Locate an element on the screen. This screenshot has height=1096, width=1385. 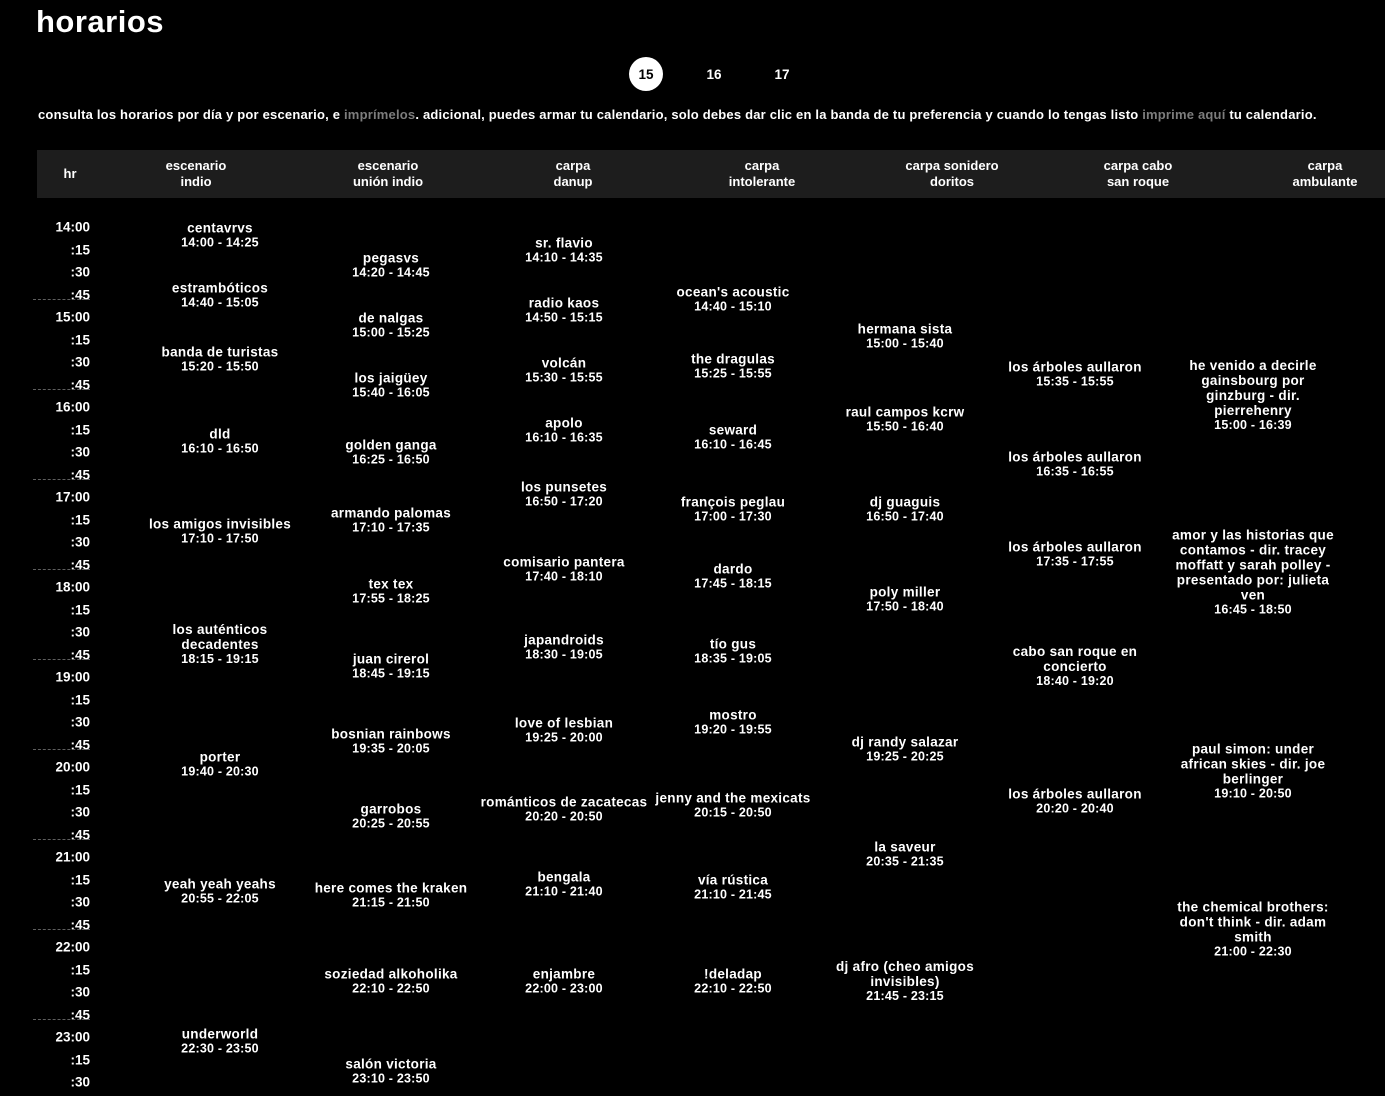
event-dardo: dardo 17:45 - 18:15 is located at coordinates (733, 576).